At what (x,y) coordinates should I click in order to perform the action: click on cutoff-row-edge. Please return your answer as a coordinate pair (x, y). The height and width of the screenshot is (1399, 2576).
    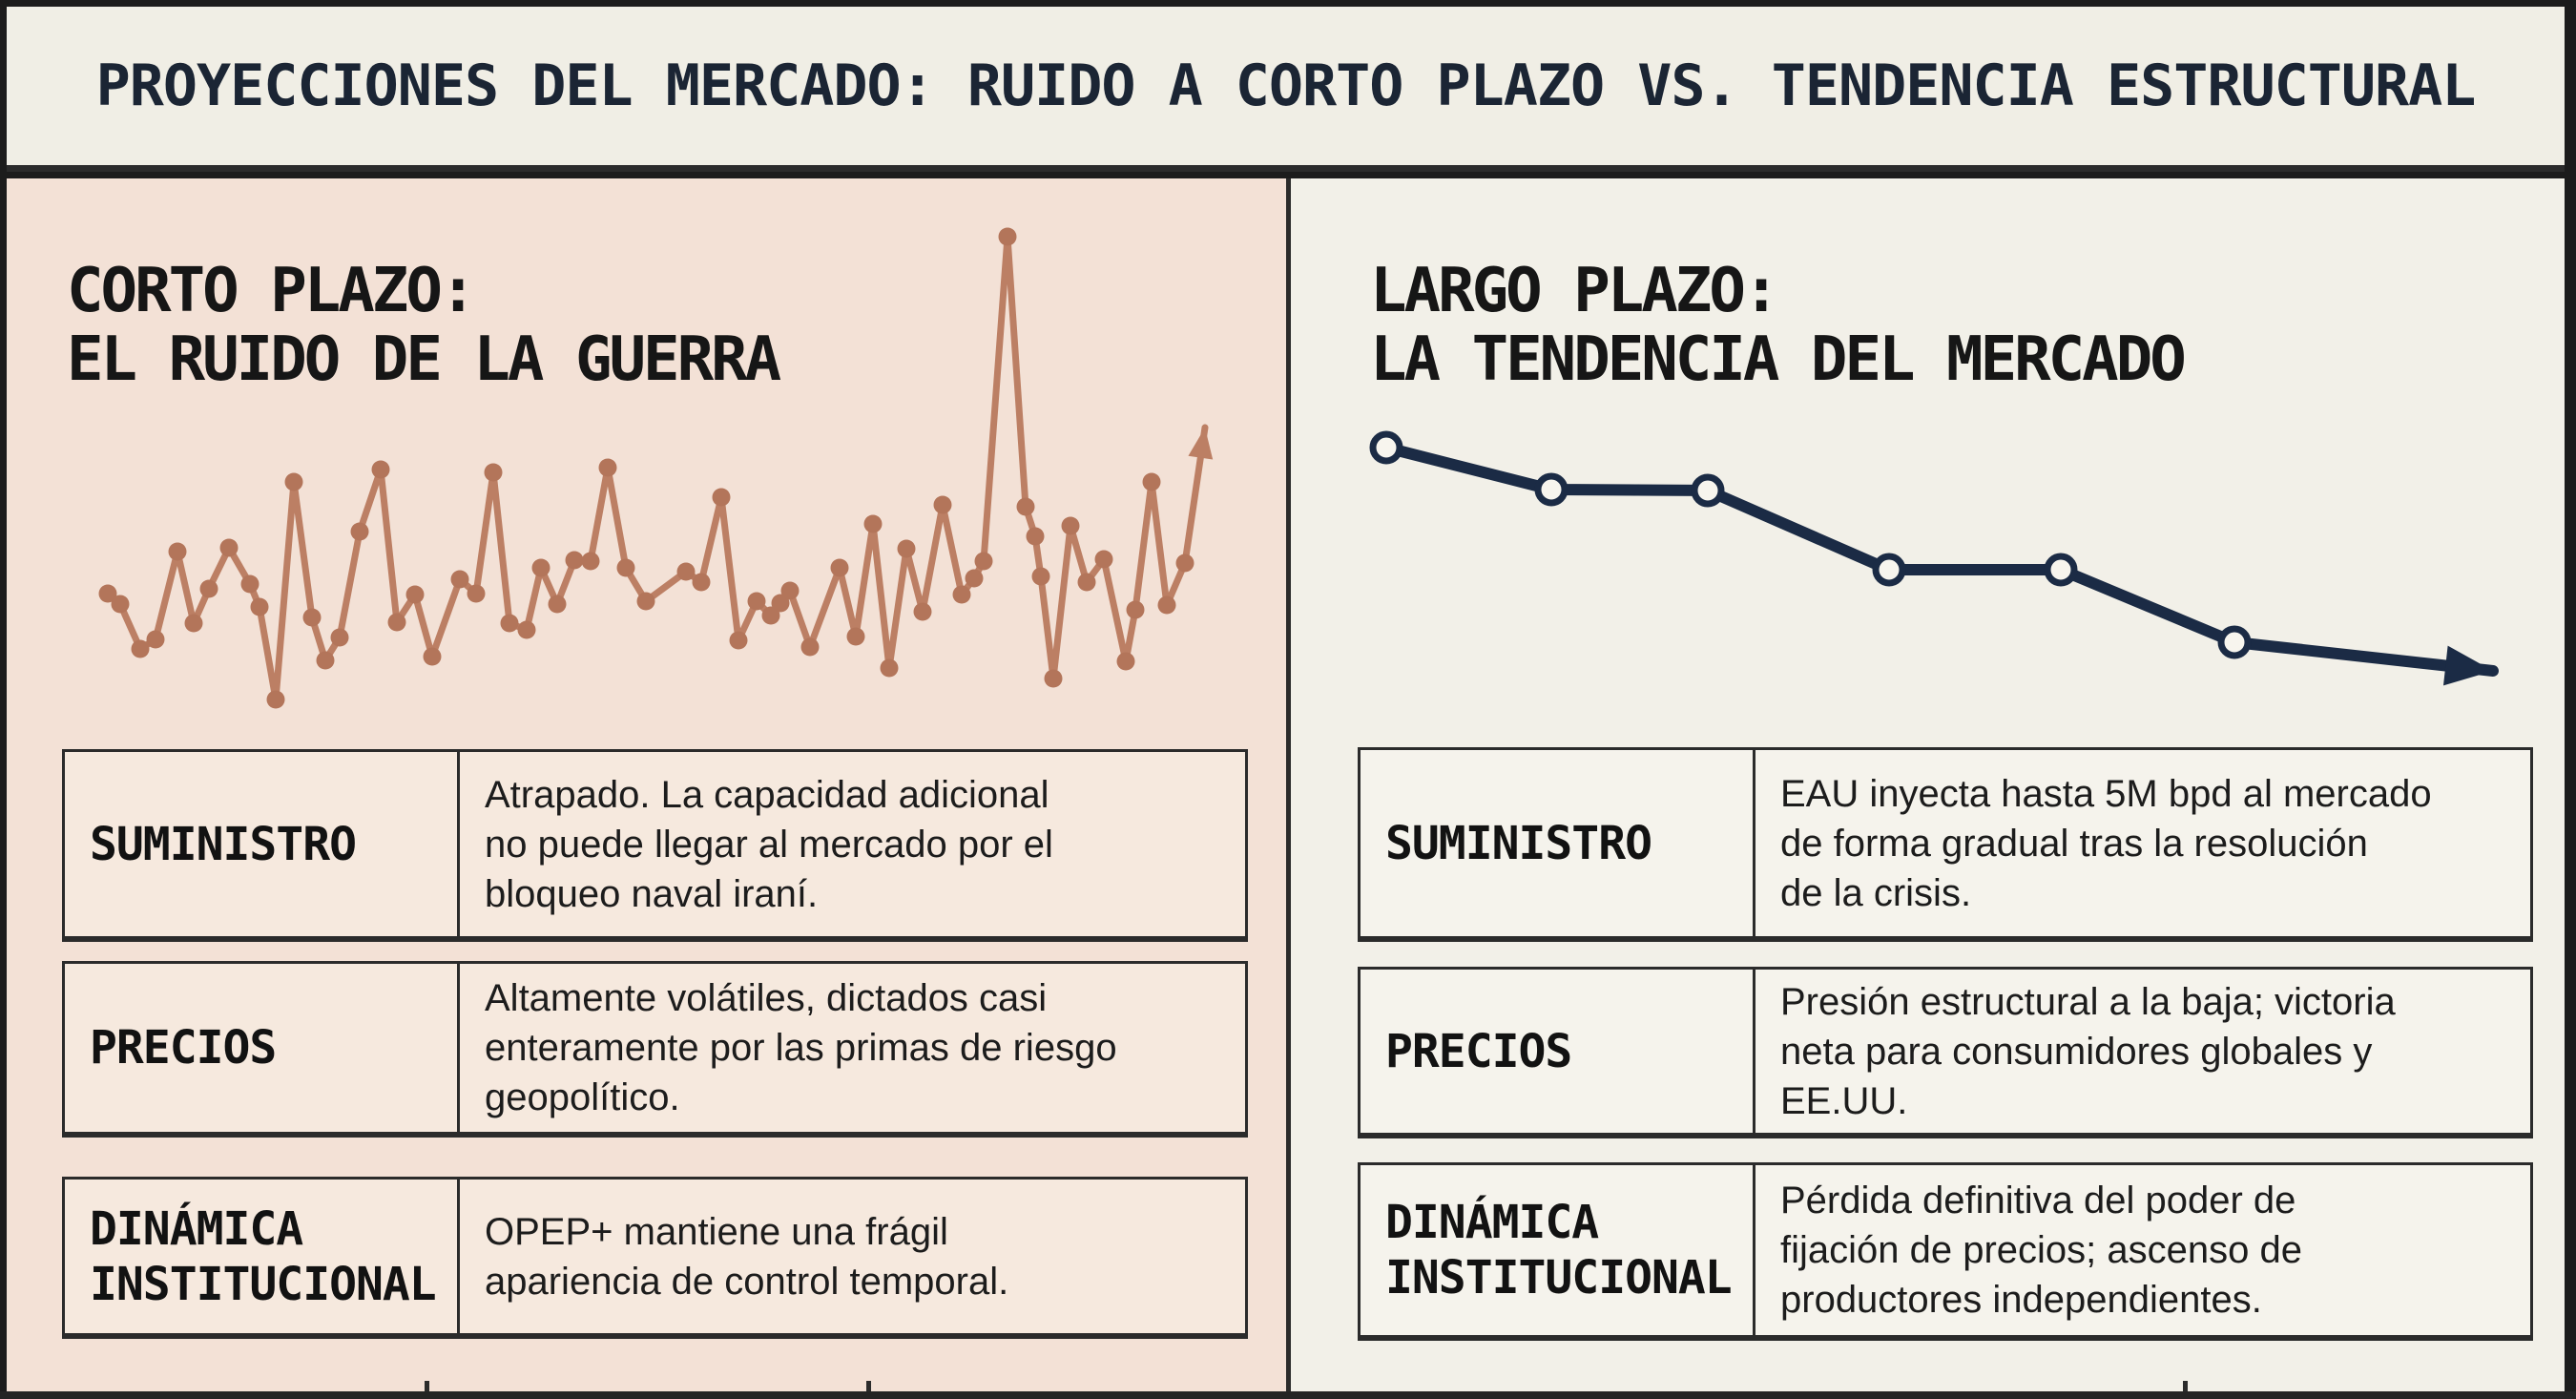
    Looking at the image, I should click on (1288, 1395).